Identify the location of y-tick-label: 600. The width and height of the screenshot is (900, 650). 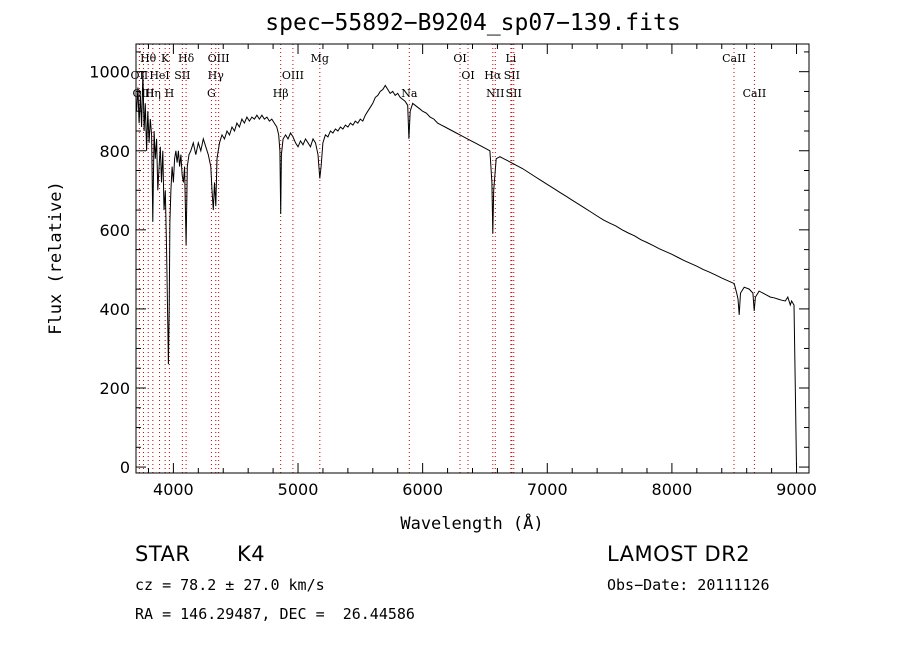
(114, 230).